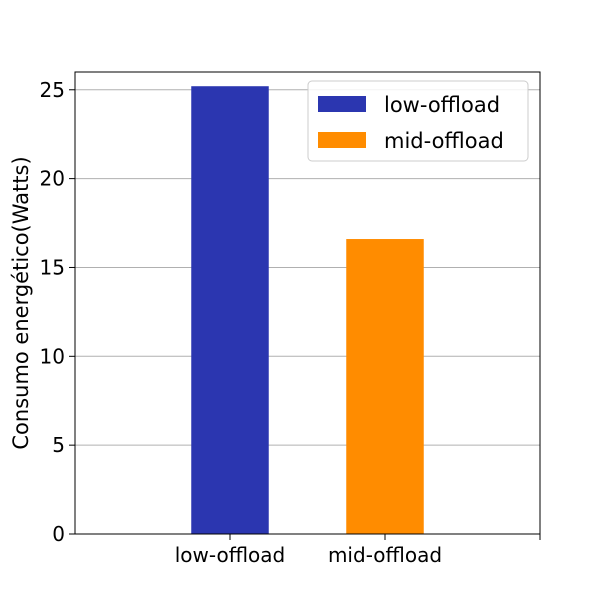  I want to click on legend-label: low-offload, so click(442, 105).